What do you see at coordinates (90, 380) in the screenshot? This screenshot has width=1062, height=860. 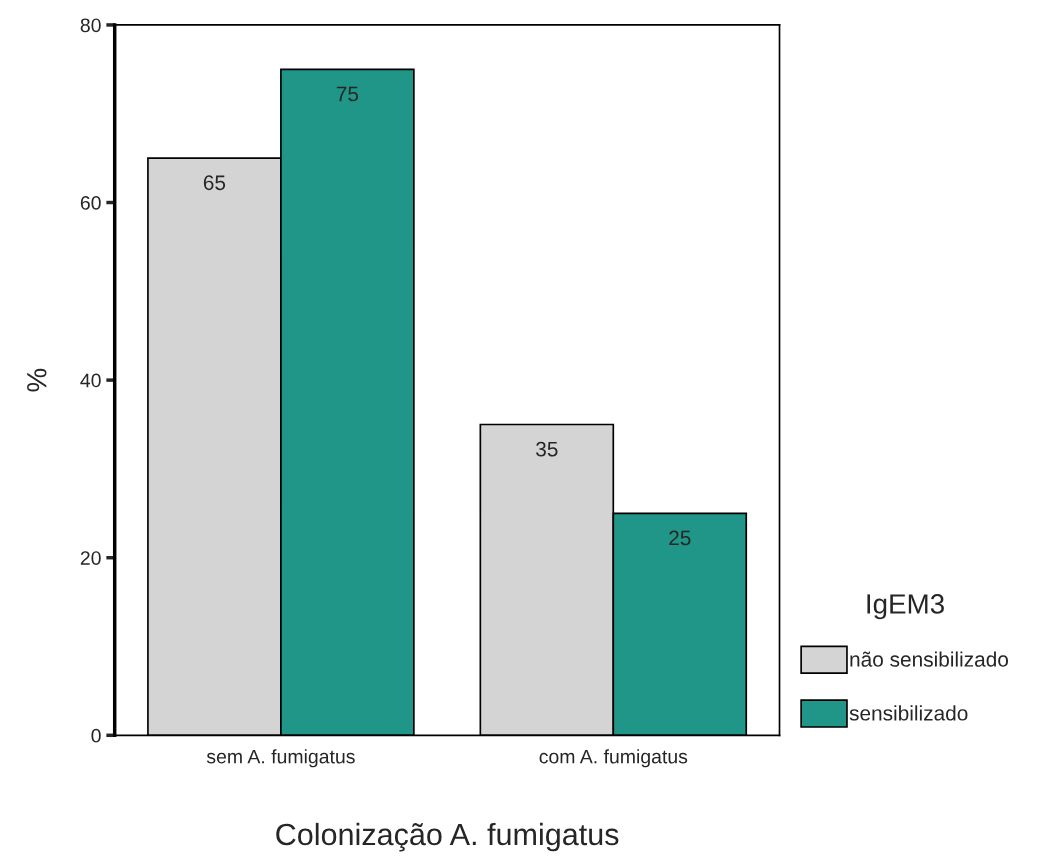 I see `y-tick-label: 40` at bounding box center [90, 380].